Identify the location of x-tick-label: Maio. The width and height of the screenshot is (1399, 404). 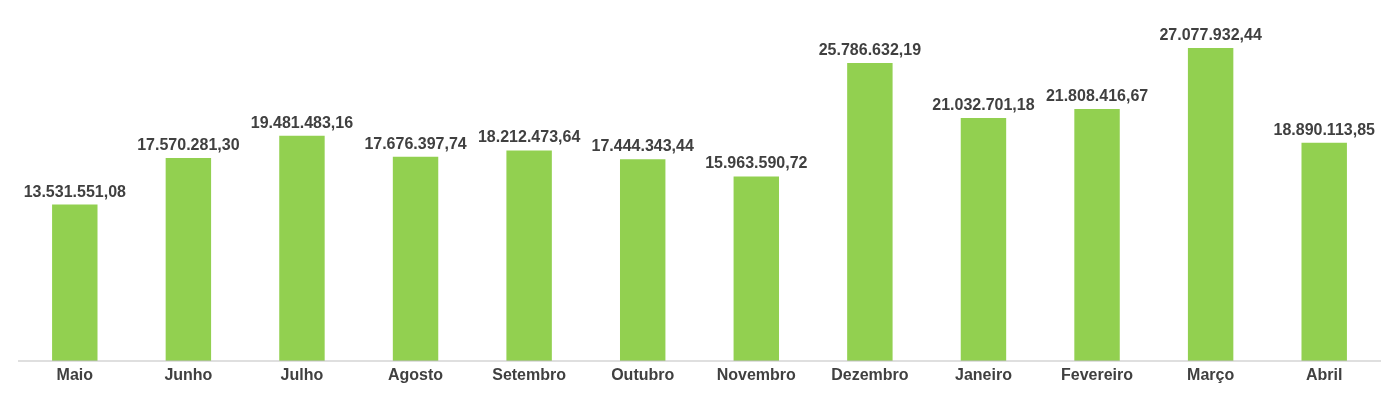
(75, 375).